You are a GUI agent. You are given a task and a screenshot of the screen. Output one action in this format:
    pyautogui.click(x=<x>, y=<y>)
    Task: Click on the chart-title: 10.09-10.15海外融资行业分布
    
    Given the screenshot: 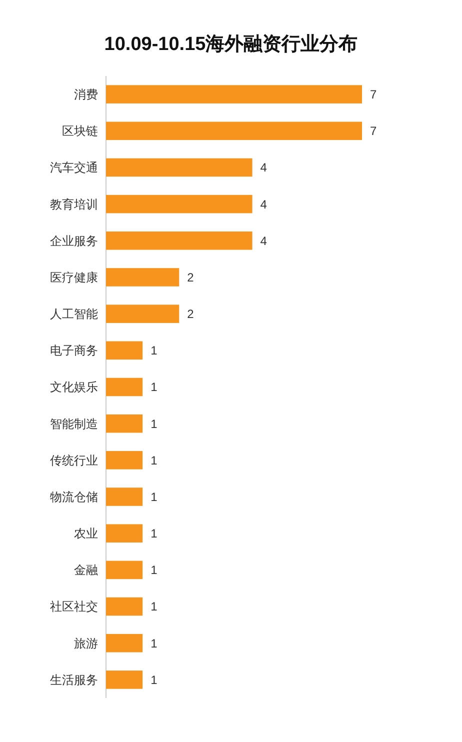 What is the action you would take?
    pyautogui.click(x=231, y=44)
    